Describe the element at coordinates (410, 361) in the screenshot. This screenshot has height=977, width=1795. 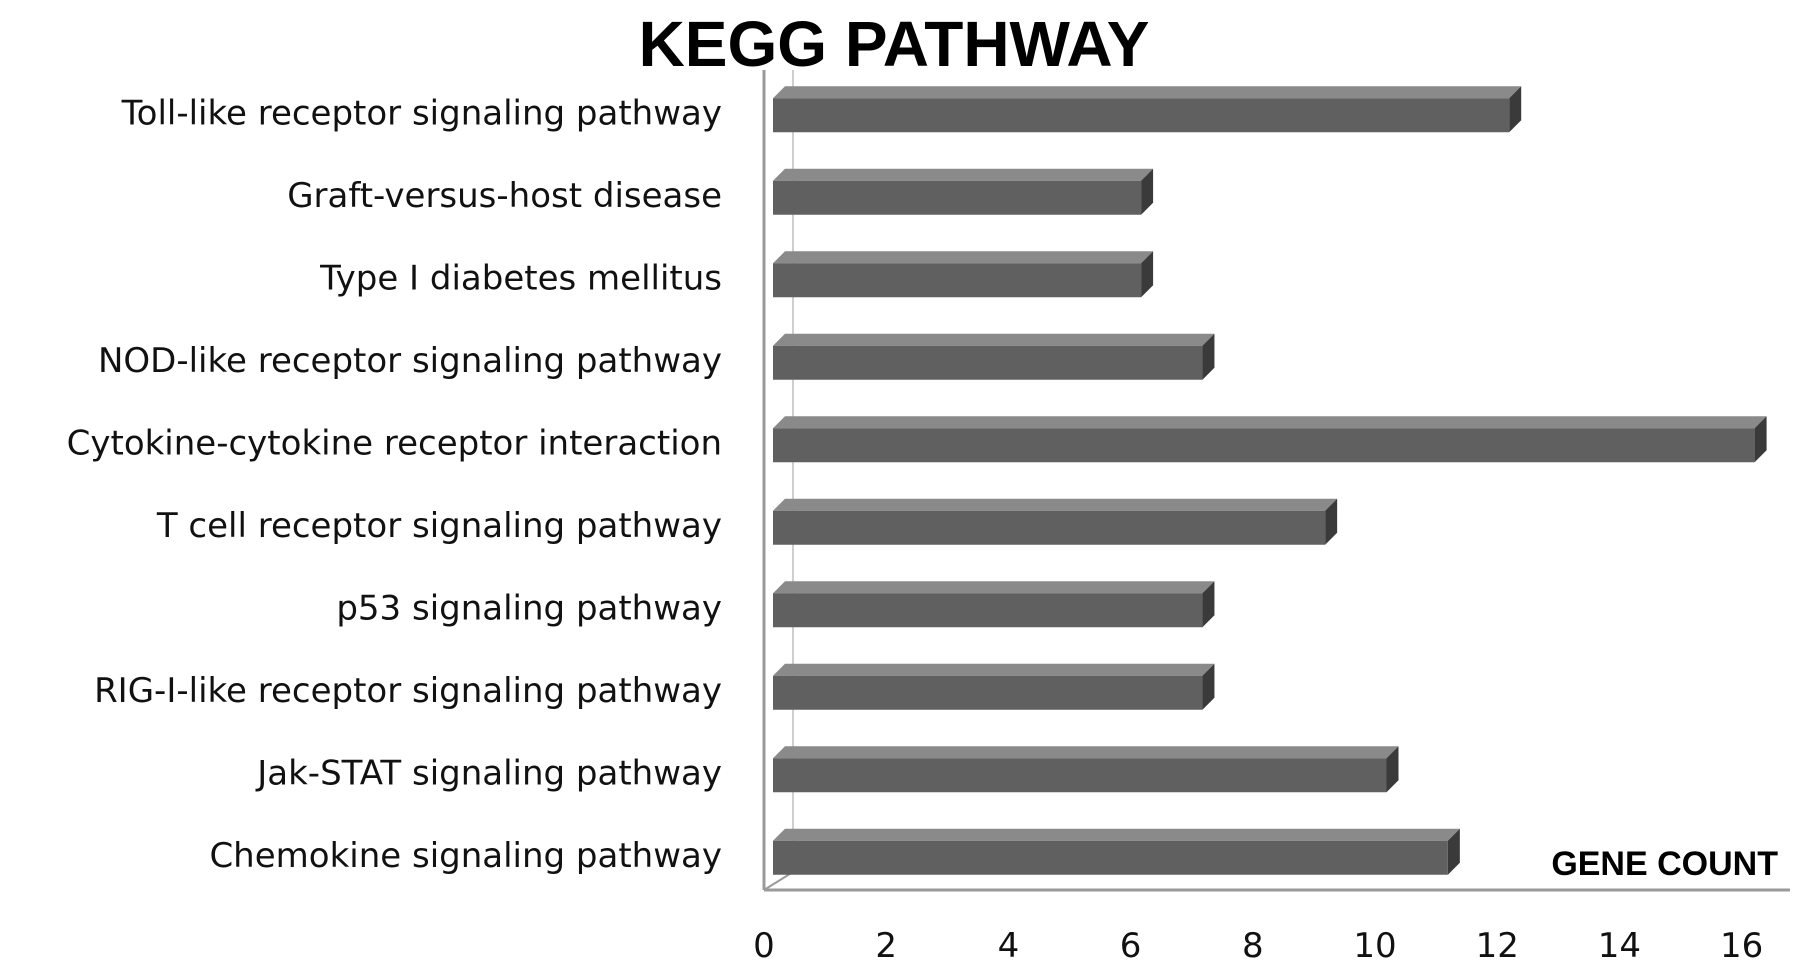
I see `category-label: NOD-like receptor signaling pathway` at that location.